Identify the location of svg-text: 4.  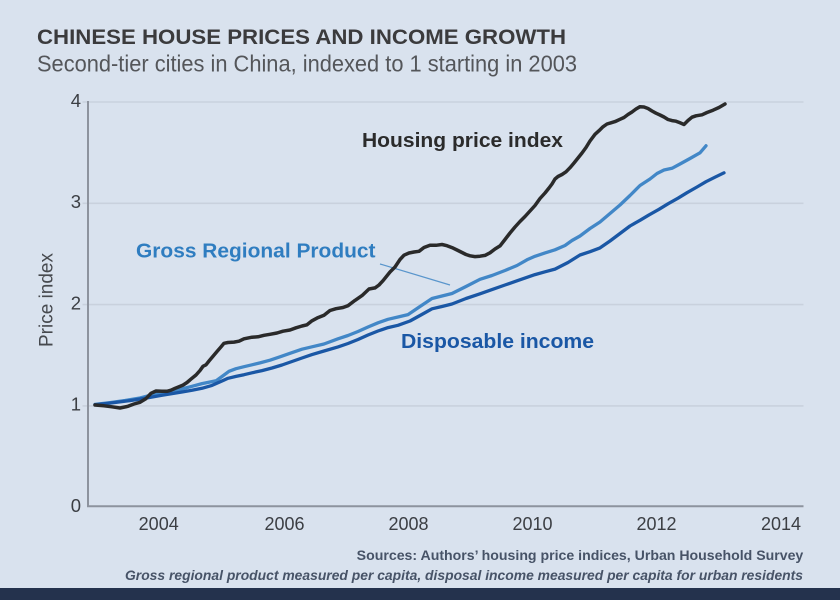
(76, 100).